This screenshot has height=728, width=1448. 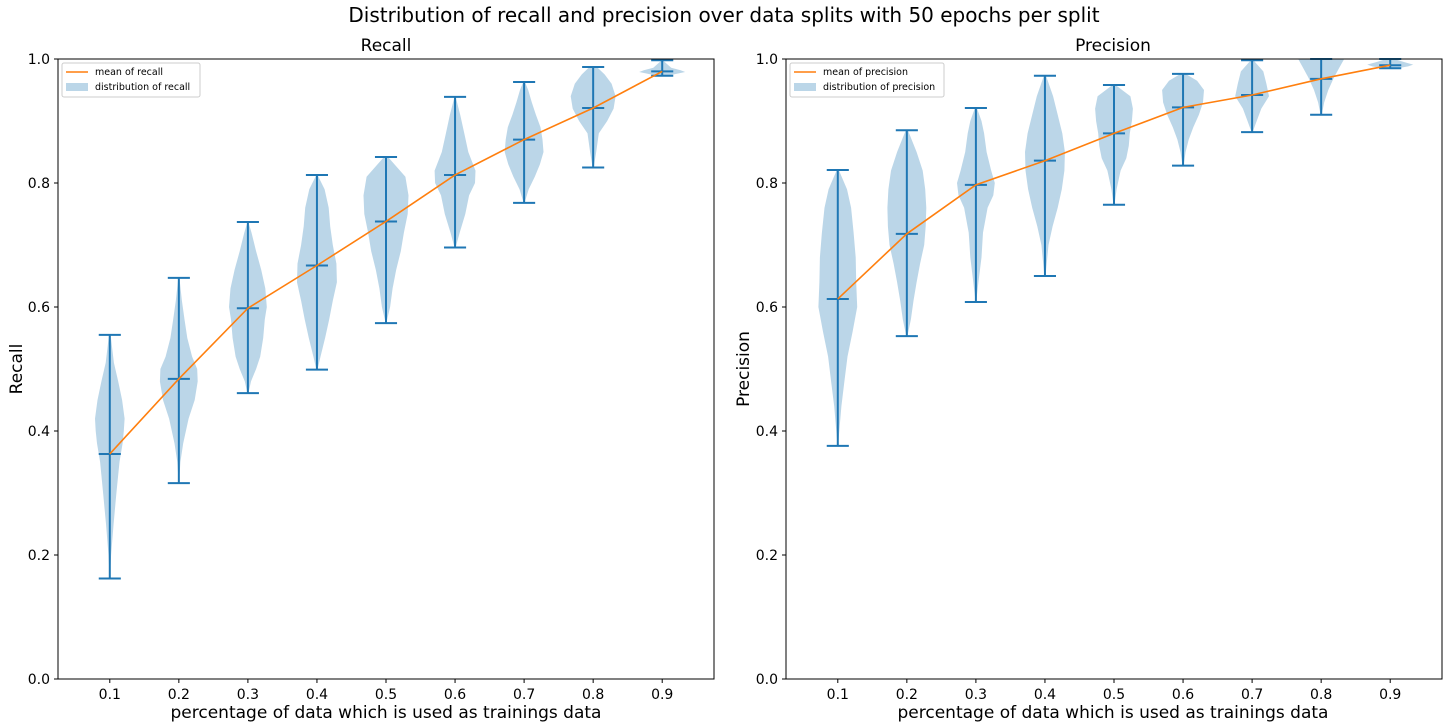 What do you see at coordinates (39, 184) in the screenshot?
I see `recall-ytick-label-0.8: 0.8` at bounding box center [39, 184].